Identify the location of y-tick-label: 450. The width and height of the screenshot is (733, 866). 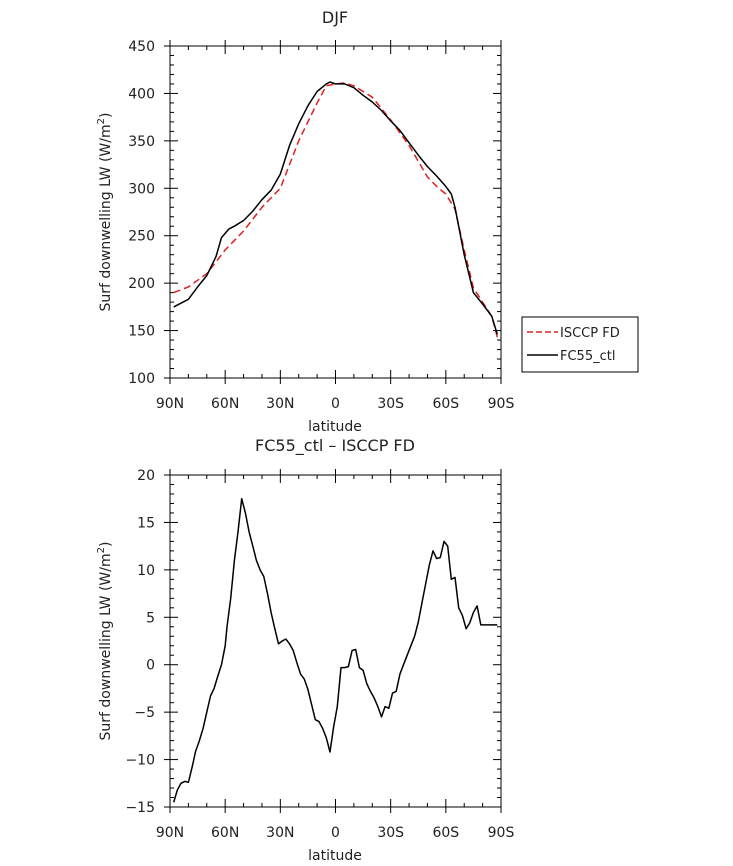
(141, 47).